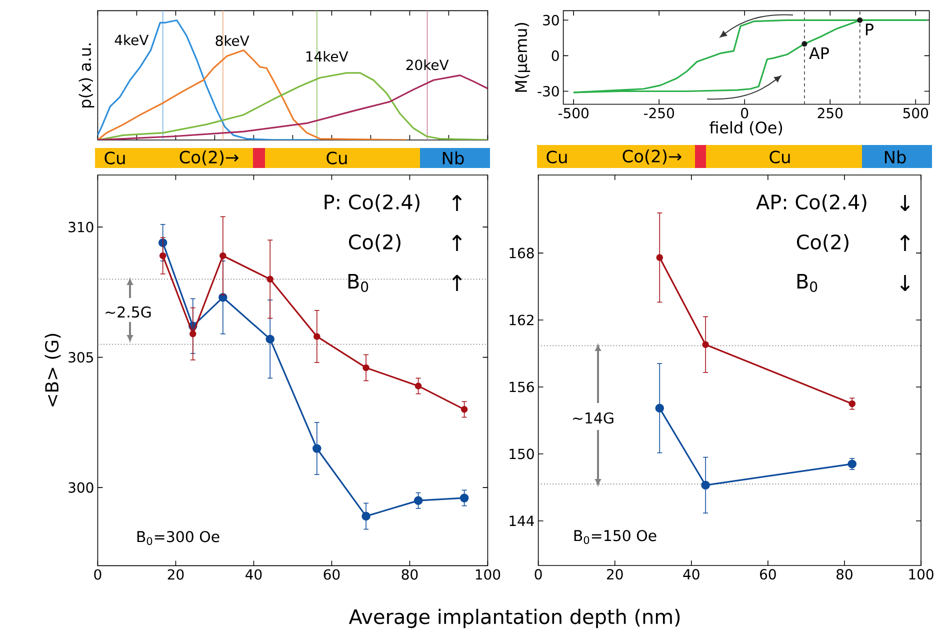 The width and height of the screenshot is (936, 635). What do you see at coordinates (52, 370) in the screenshot?
I see `y-axis-title: <B> (G)` at bounding box center [52, 370].